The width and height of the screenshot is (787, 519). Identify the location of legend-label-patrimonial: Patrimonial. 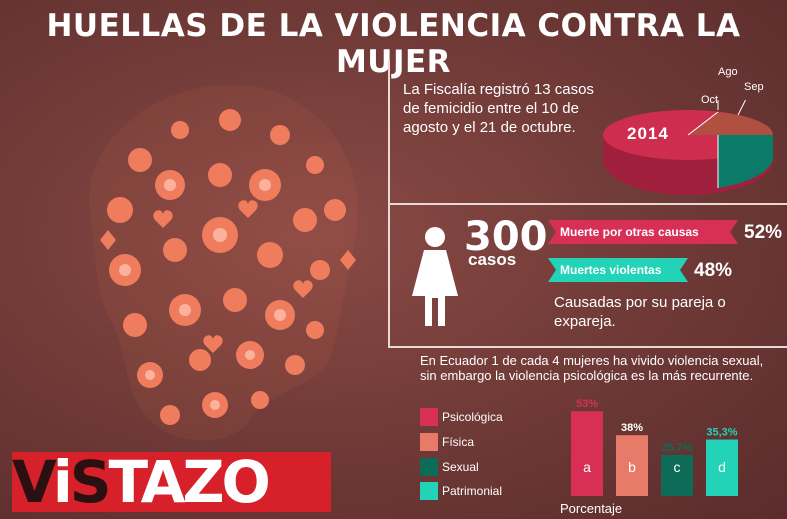
(472, 491).